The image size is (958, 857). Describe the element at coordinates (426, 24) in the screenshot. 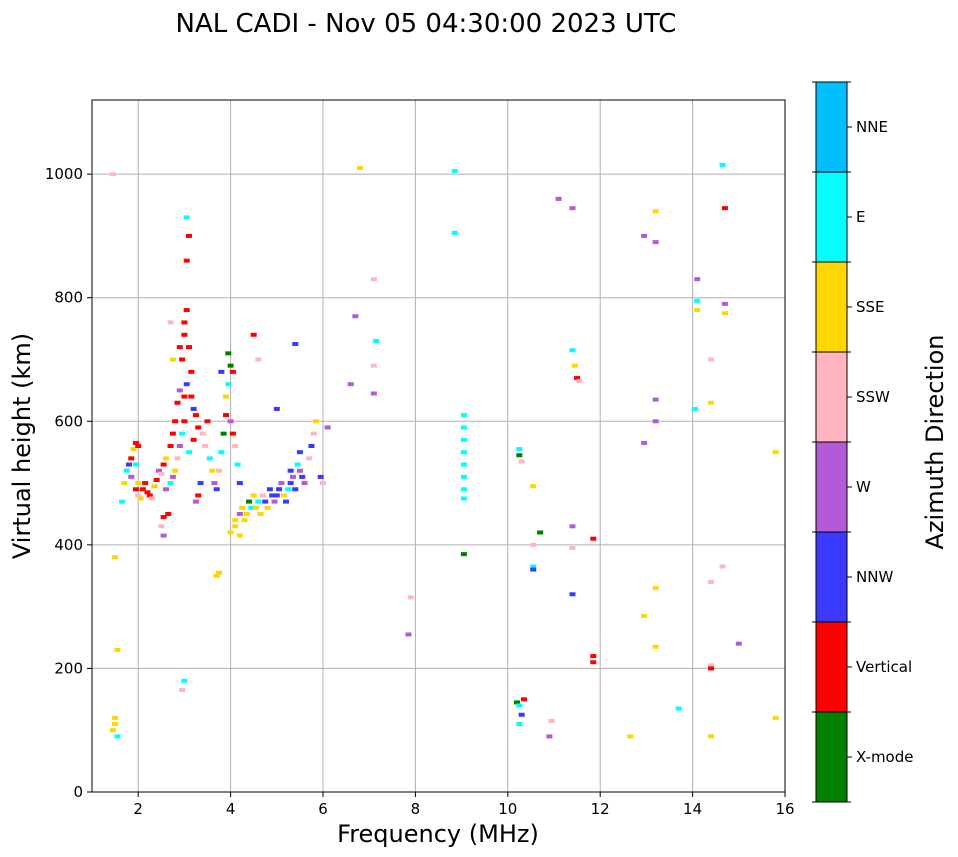

I see `chart-title: NAL CADI - Nov 05 04:30:00 2023 UTC` at that location.